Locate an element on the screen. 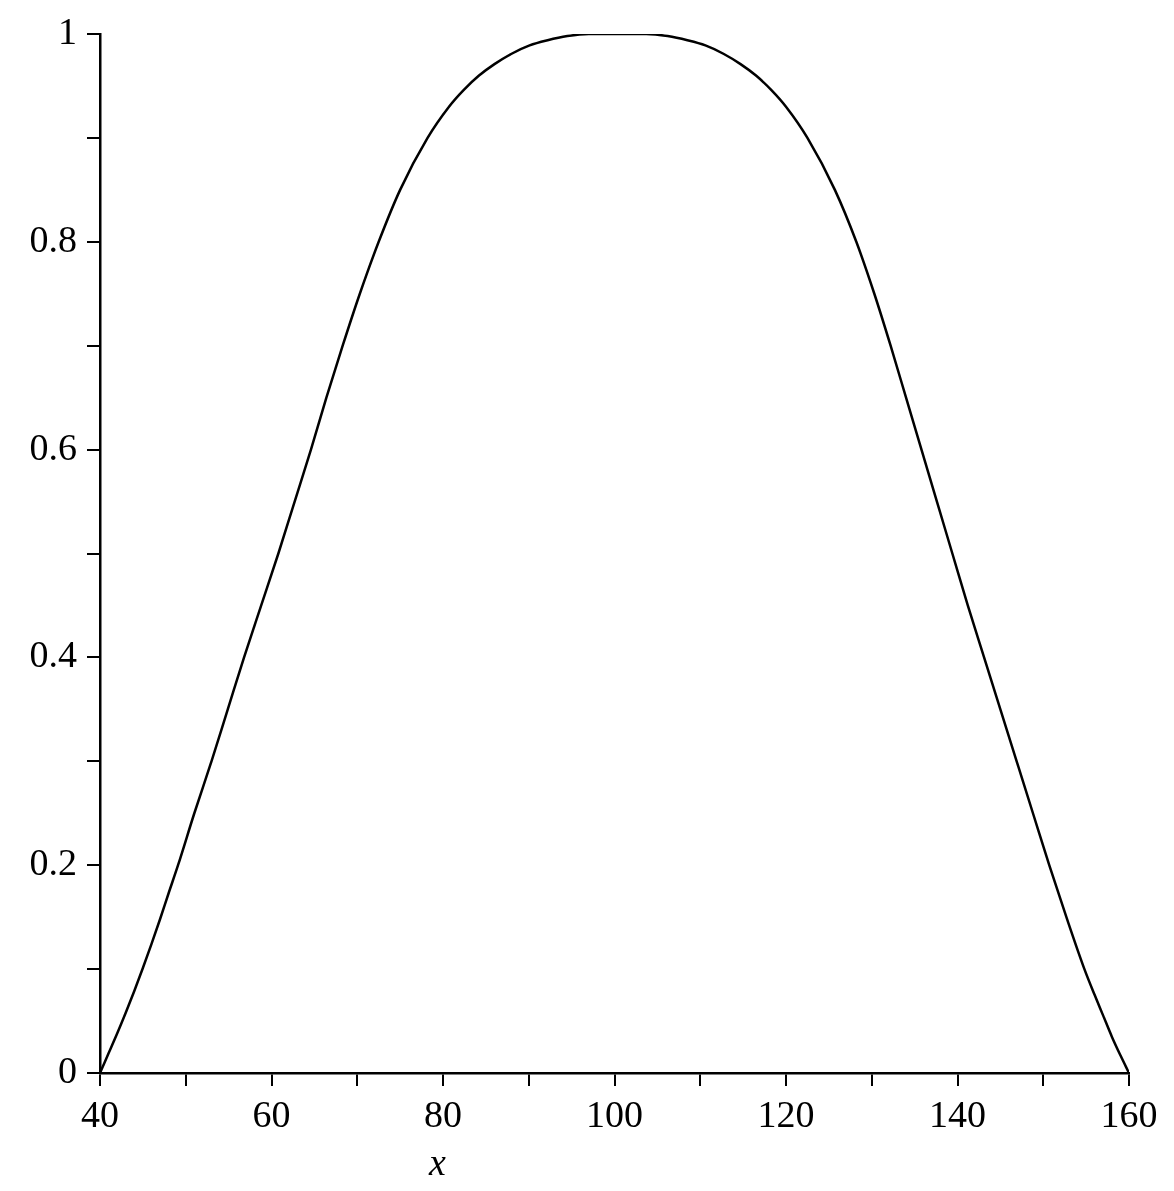 The image size is (1174, 1191). x-tick-label: 100 is located at coordinates (614, 1113).